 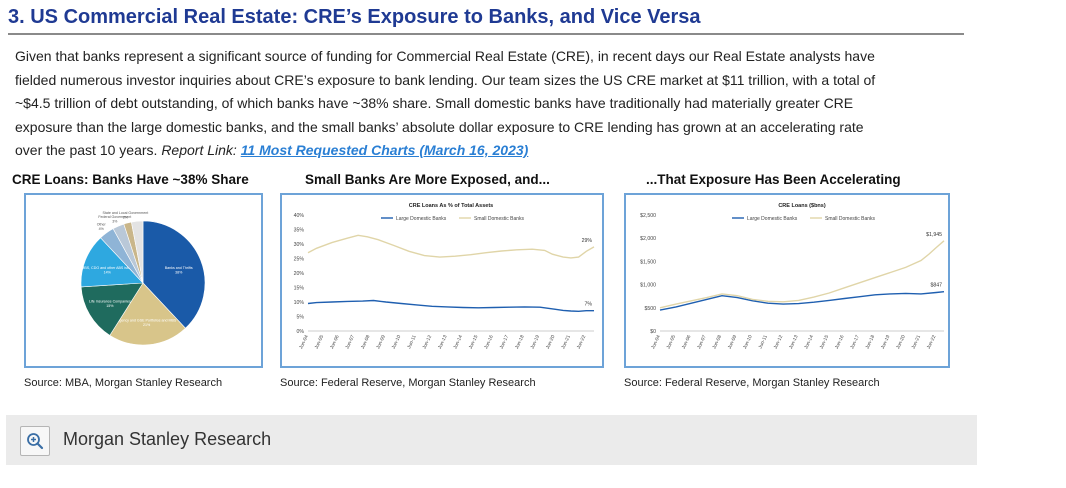 I want to click on pie-slice-pct-label: 15%, so click(x=110, y=306).